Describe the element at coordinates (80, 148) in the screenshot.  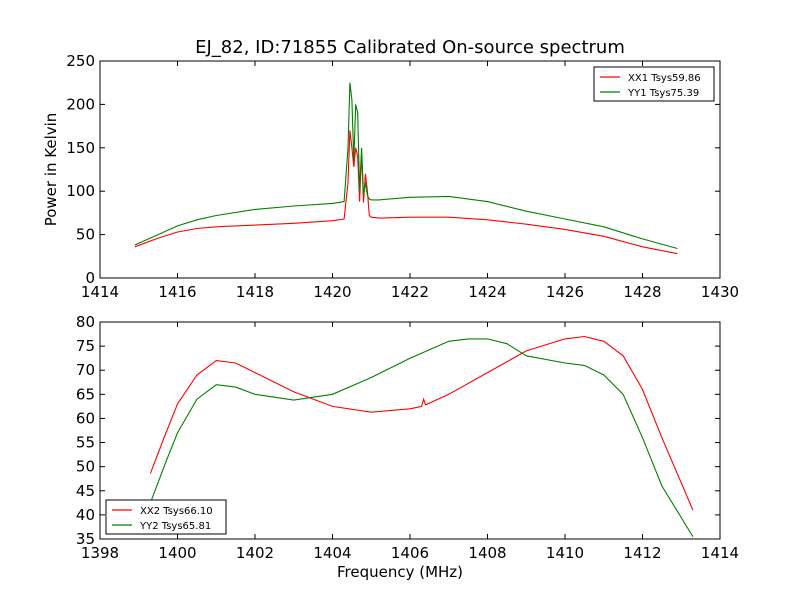
I see `y-tick-label: 150` at that location.